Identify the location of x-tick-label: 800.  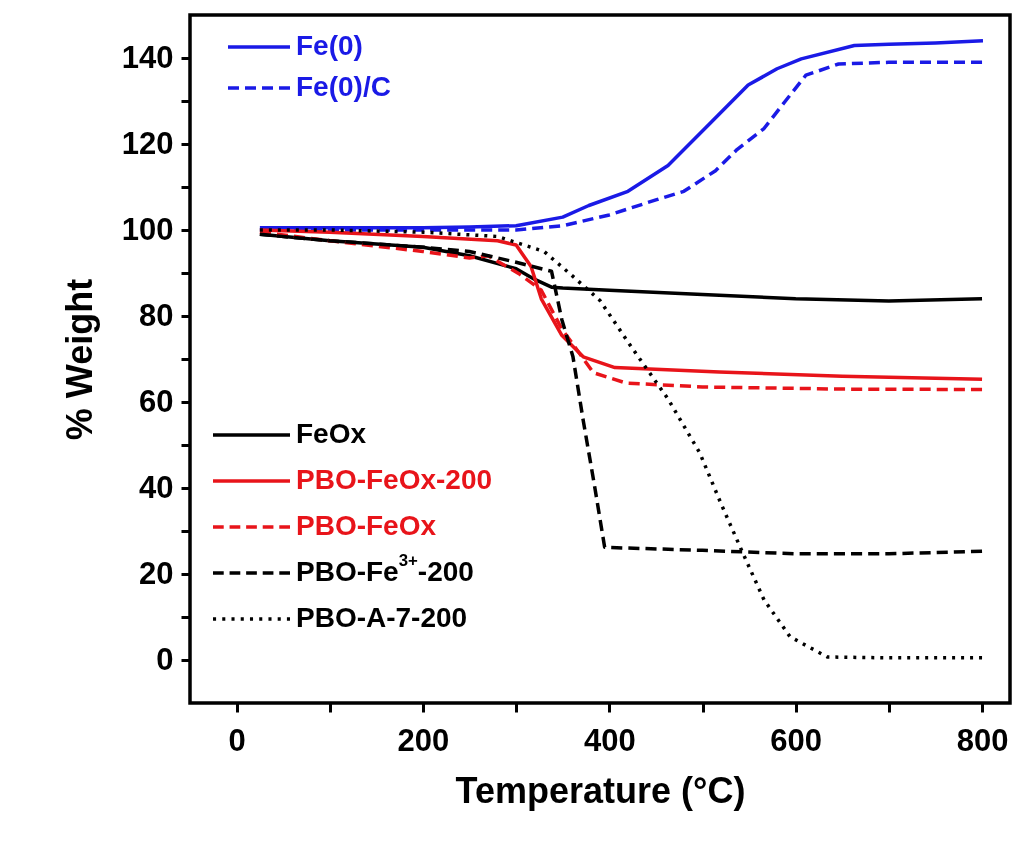
(982, 740).